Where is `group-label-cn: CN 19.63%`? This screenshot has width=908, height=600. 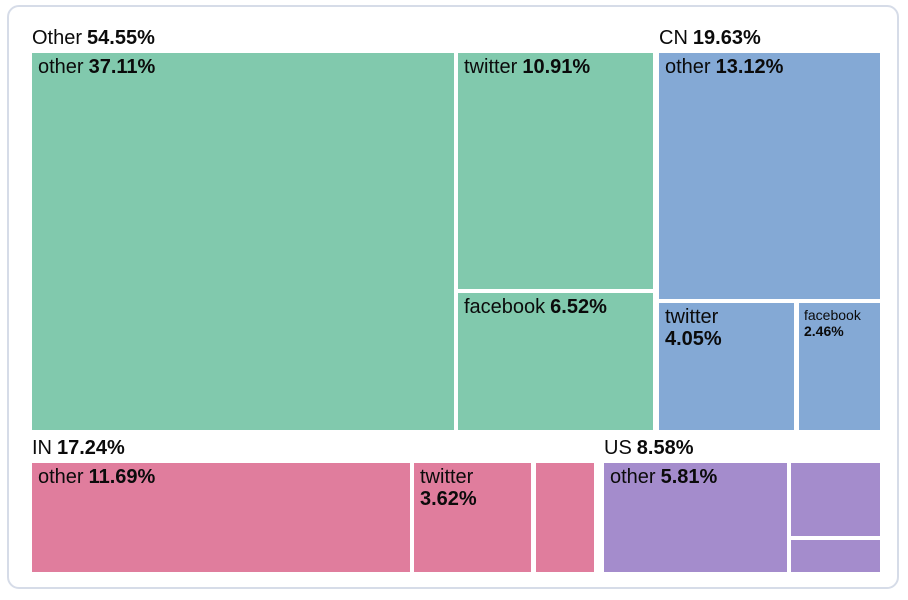 group-label-cn: CN 19.63% is located at coordinates (710, 38).